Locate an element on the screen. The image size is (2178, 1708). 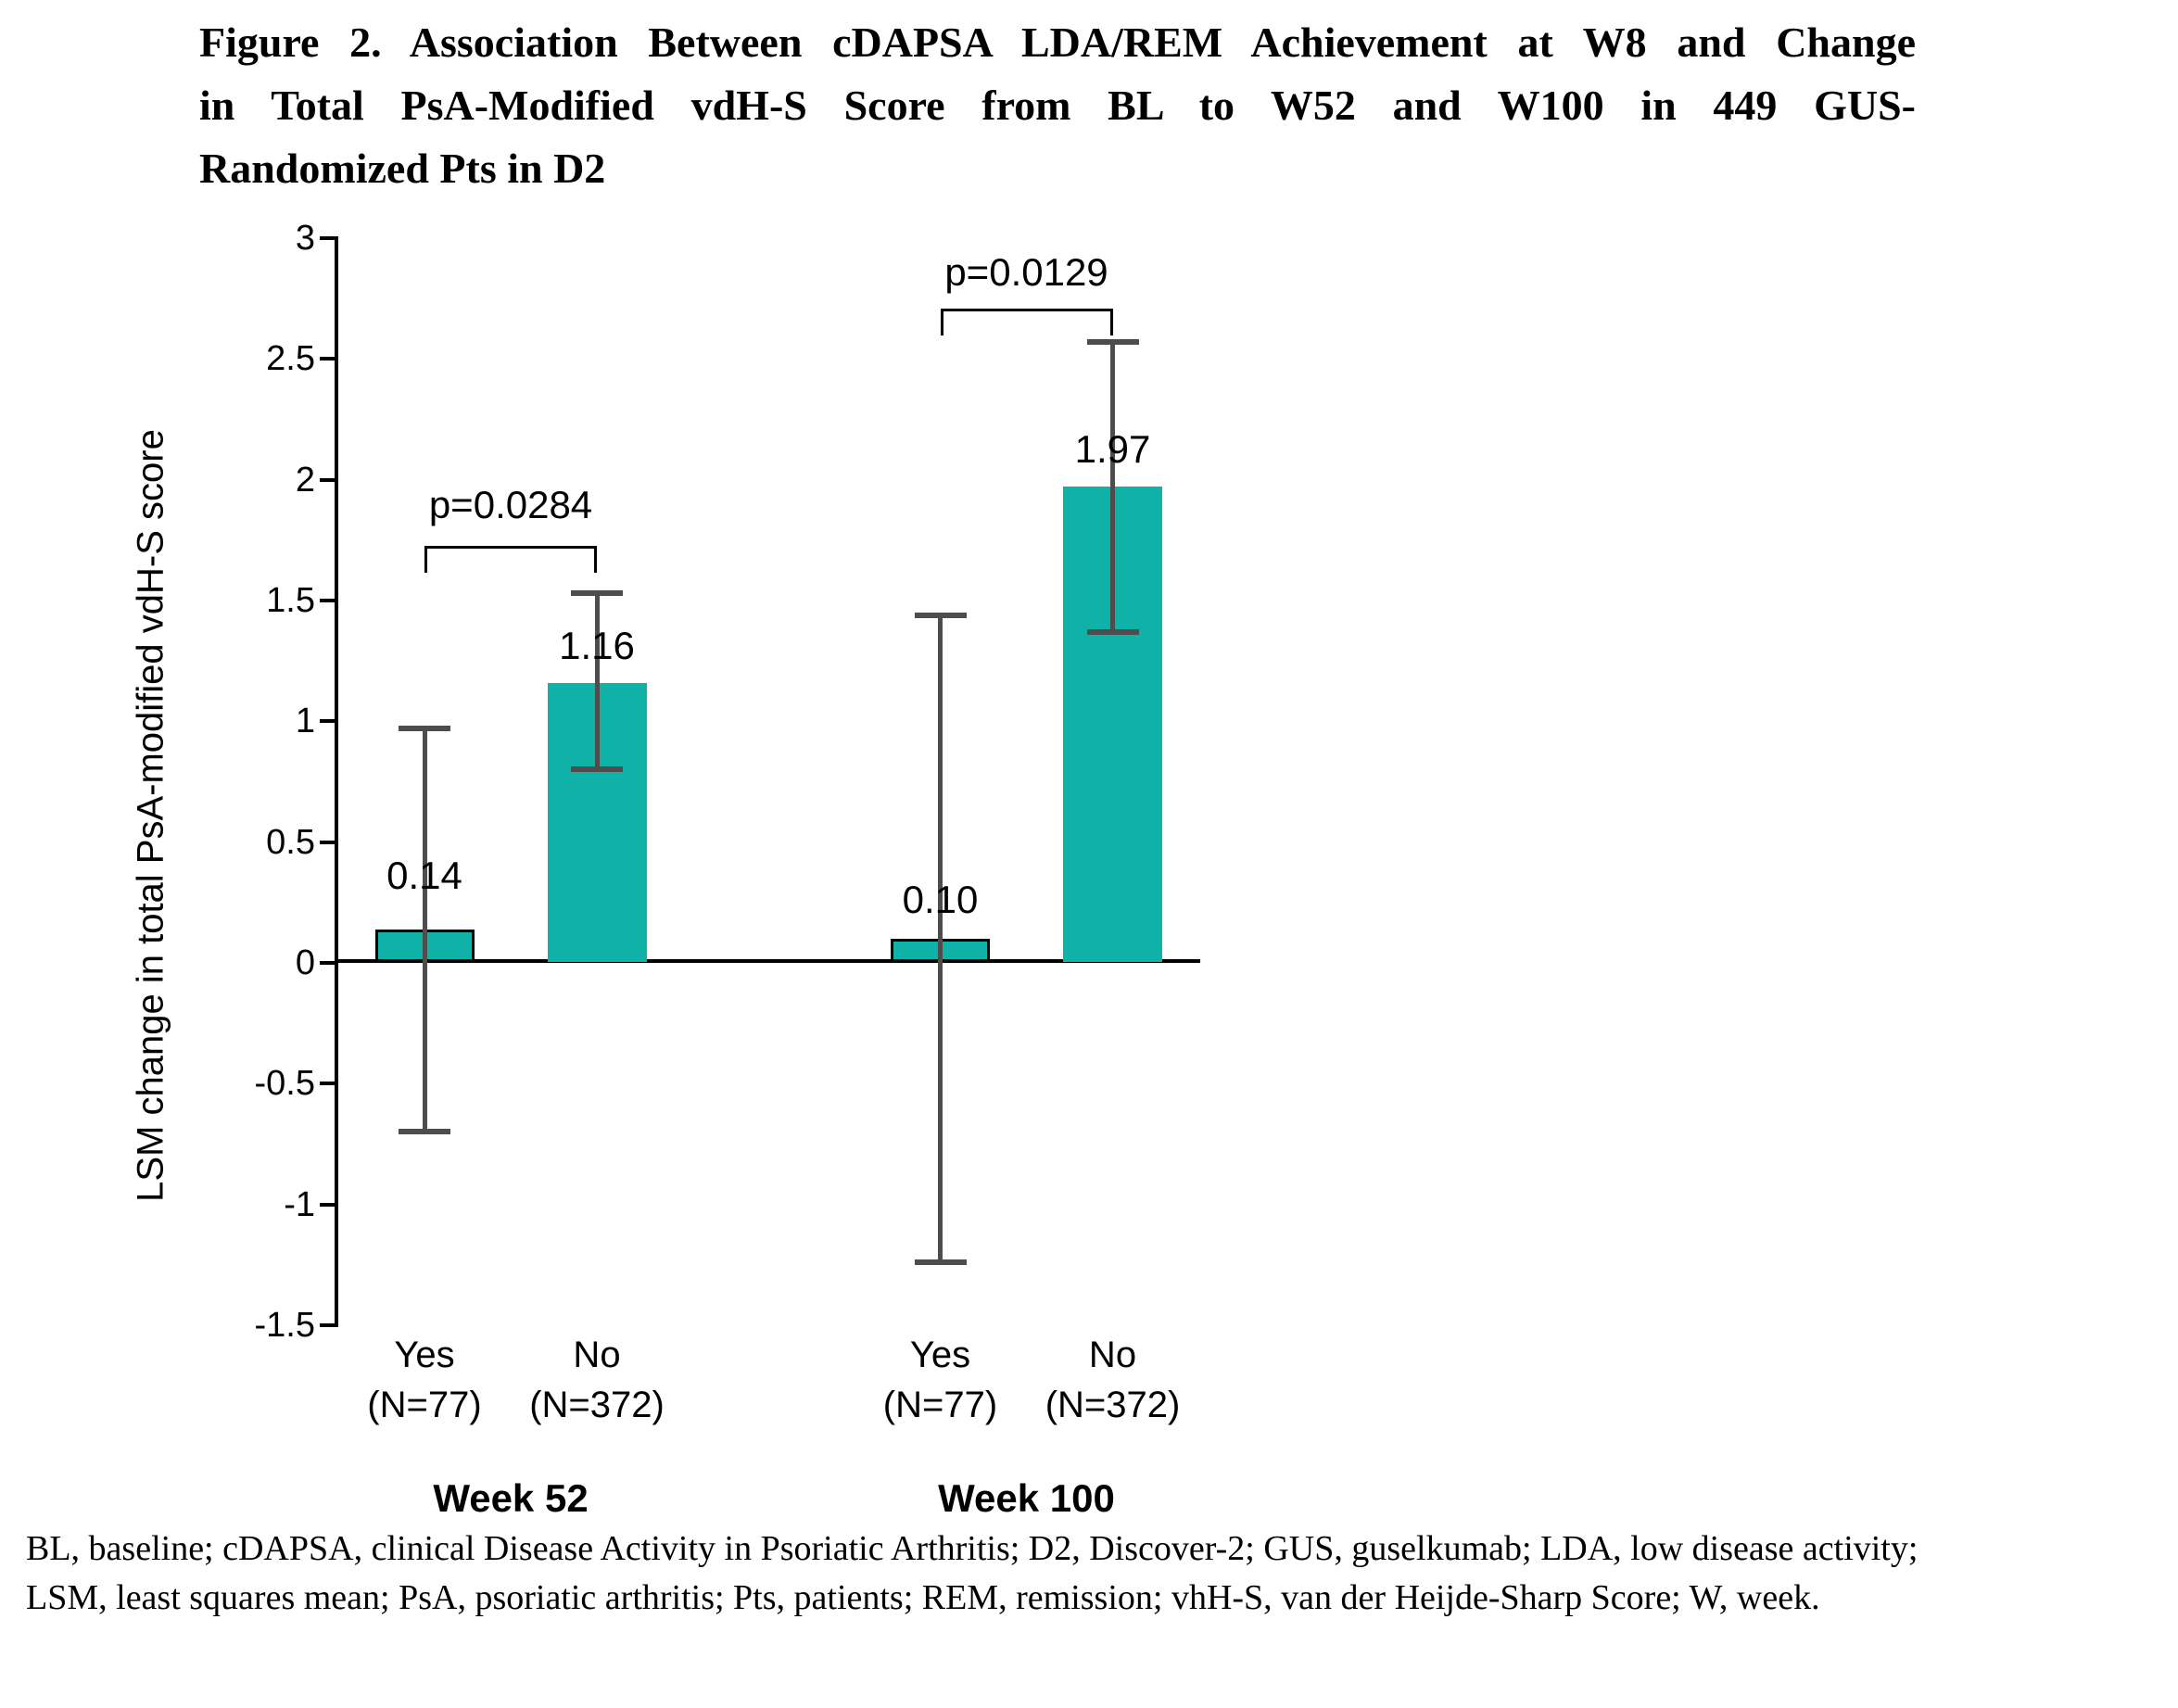
y-tick-label: 3 is located at coordinates (305, 238).